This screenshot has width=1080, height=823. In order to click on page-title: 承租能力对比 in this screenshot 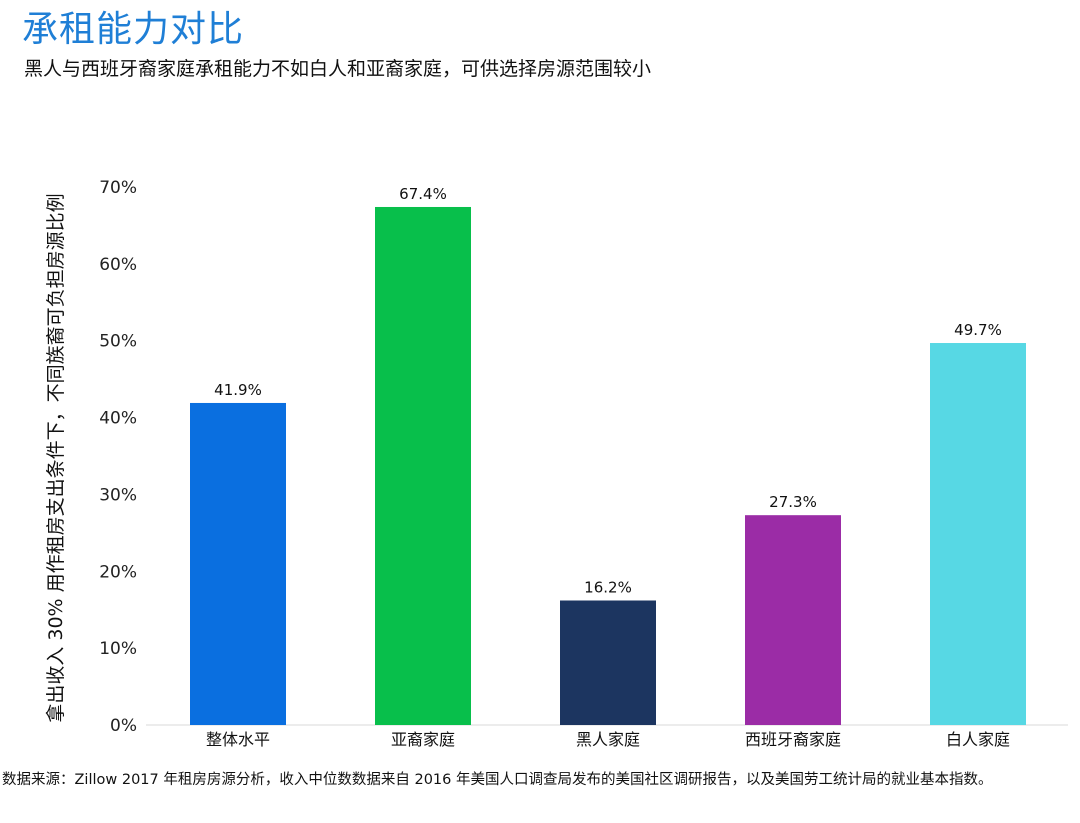, I will do `click(133, 29)`.